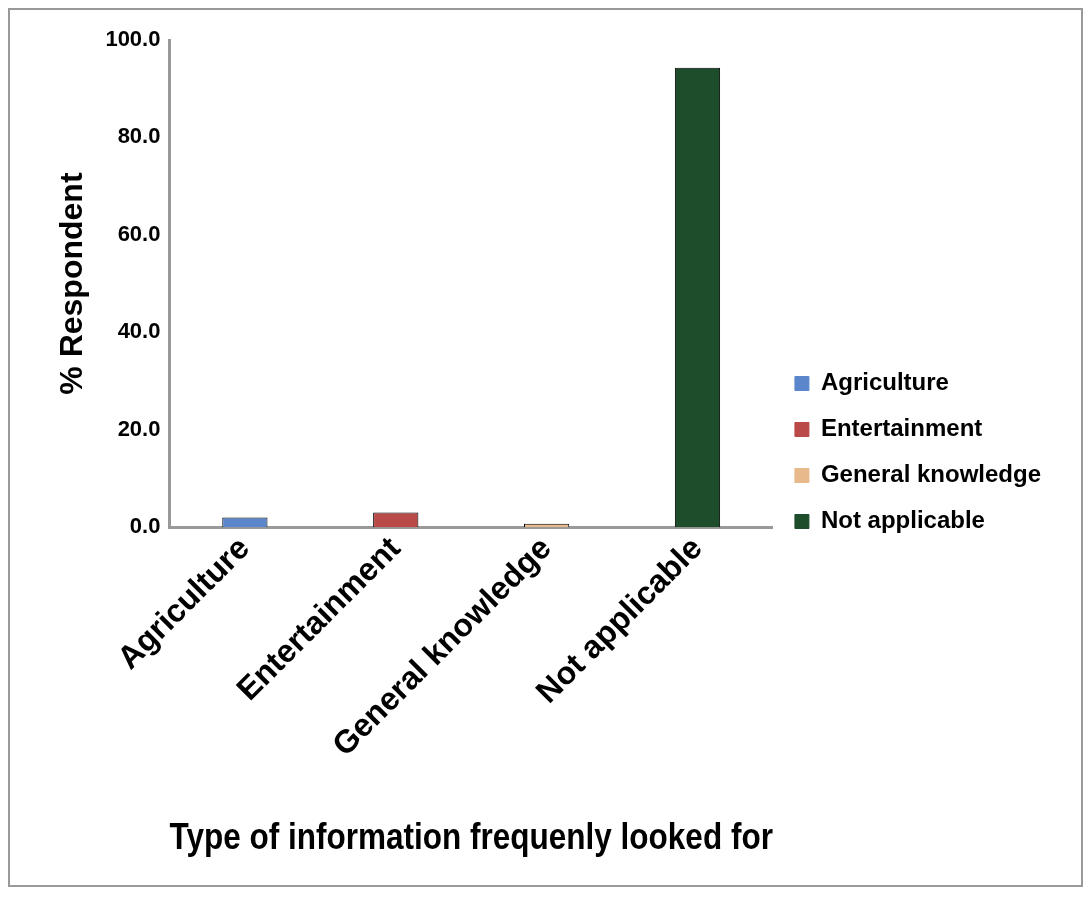 The height and width of the screenshot is (897, 1091). What do you see at coordinates (901, 428) in the screenshot?
I see `legend-label: Entertainment` at bounding box center [901, 428].